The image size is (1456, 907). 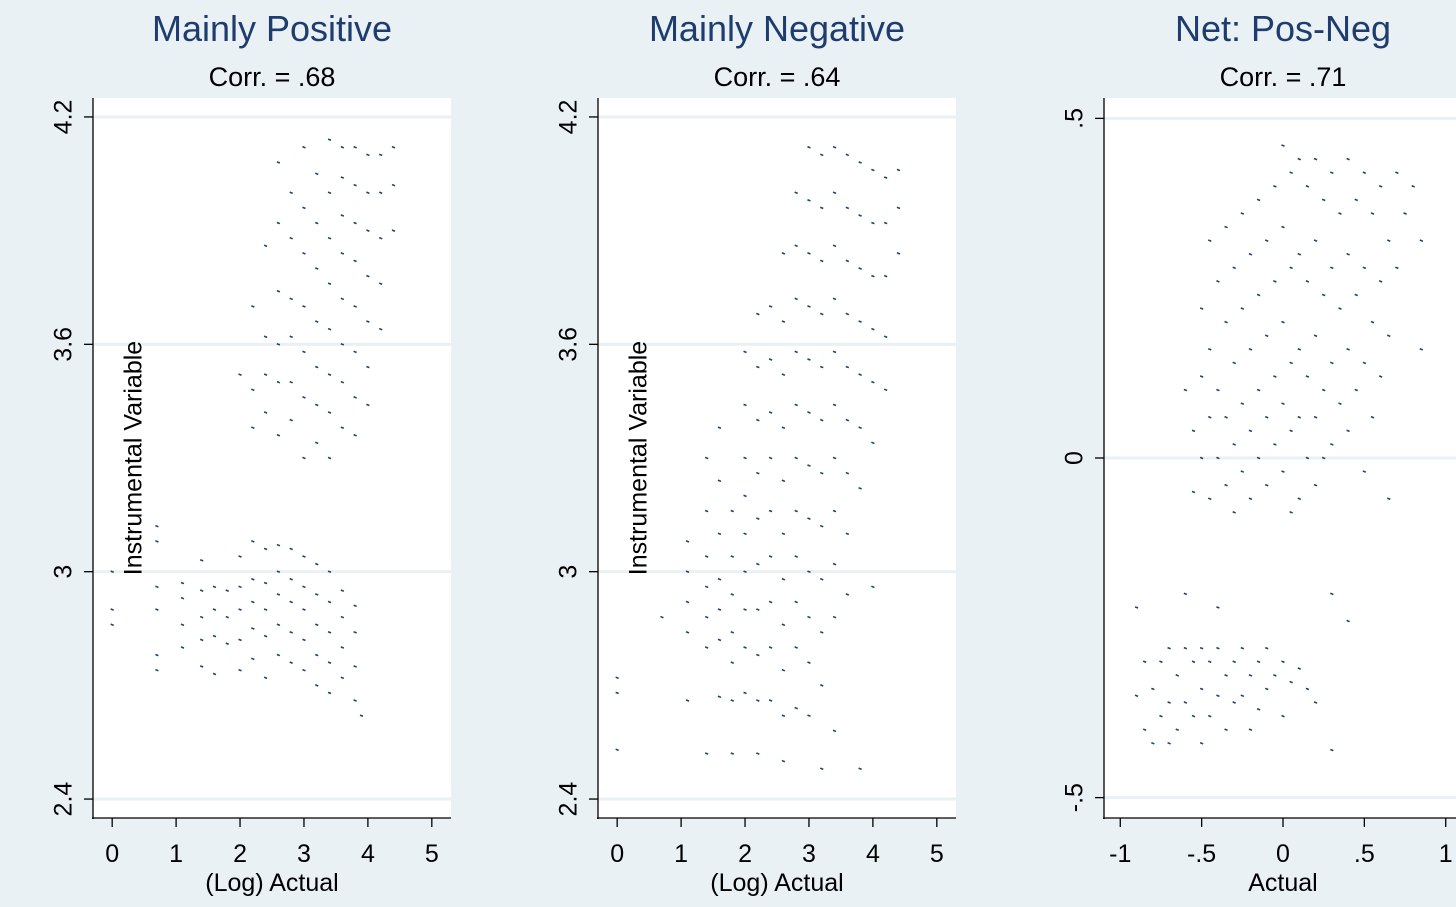 What do you see at coordinates (64, 799) in the screenshot?
I see `y-tick-label: 2.4` at bounding box center [64, 799].